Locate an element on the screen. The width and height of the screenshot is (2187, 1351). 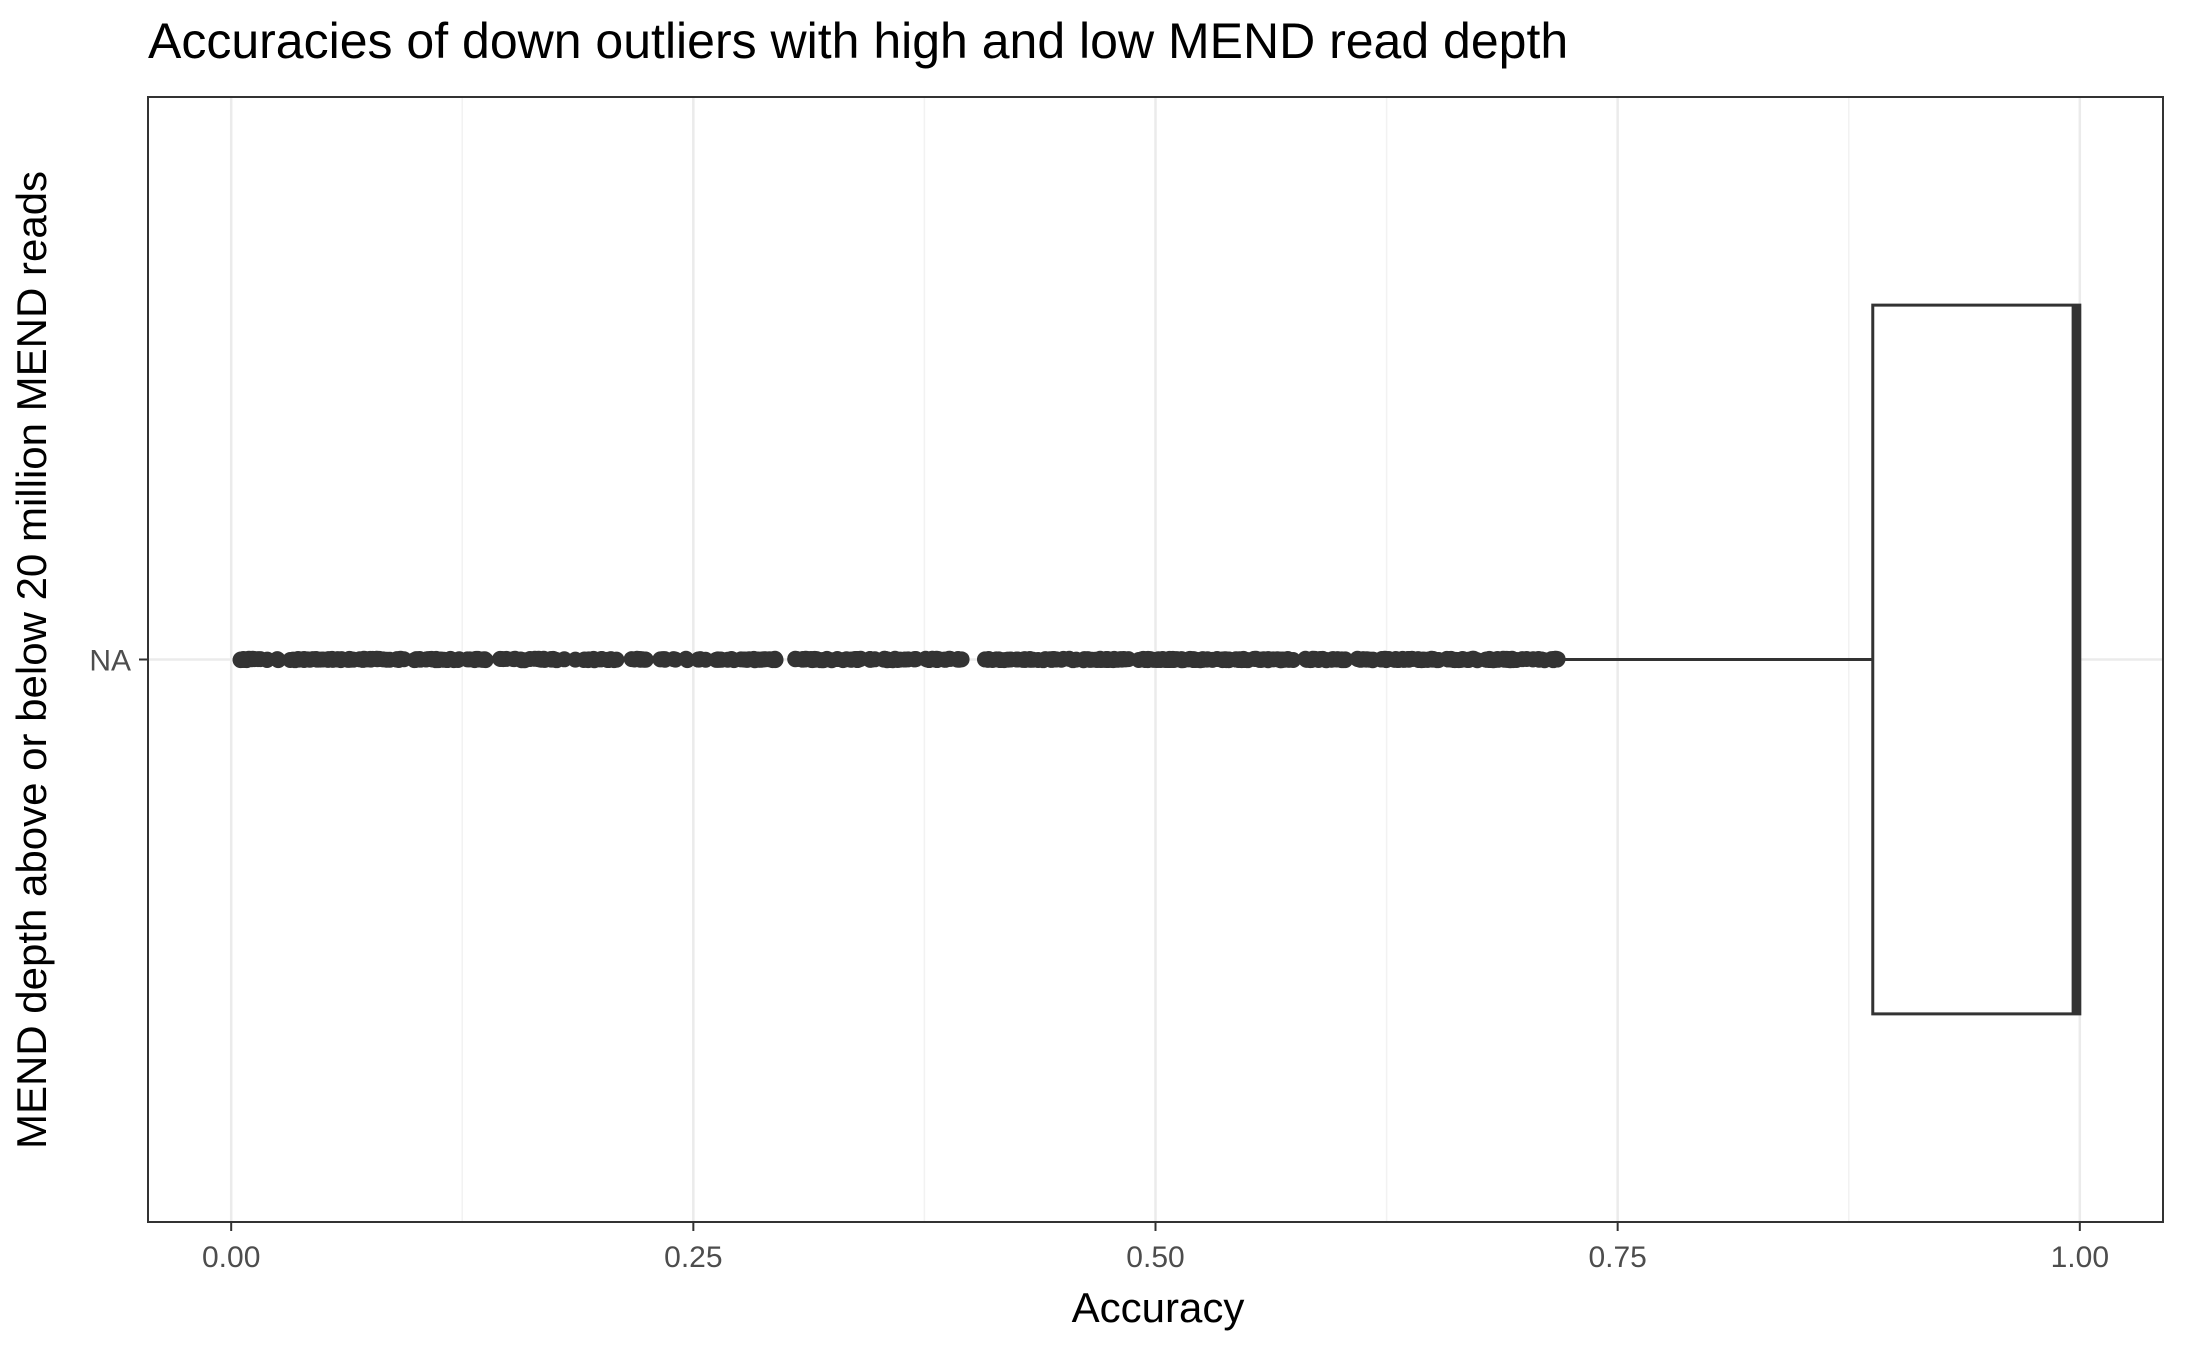
x-axis-title: Accuracy is located at coordinates (1158, 1307).